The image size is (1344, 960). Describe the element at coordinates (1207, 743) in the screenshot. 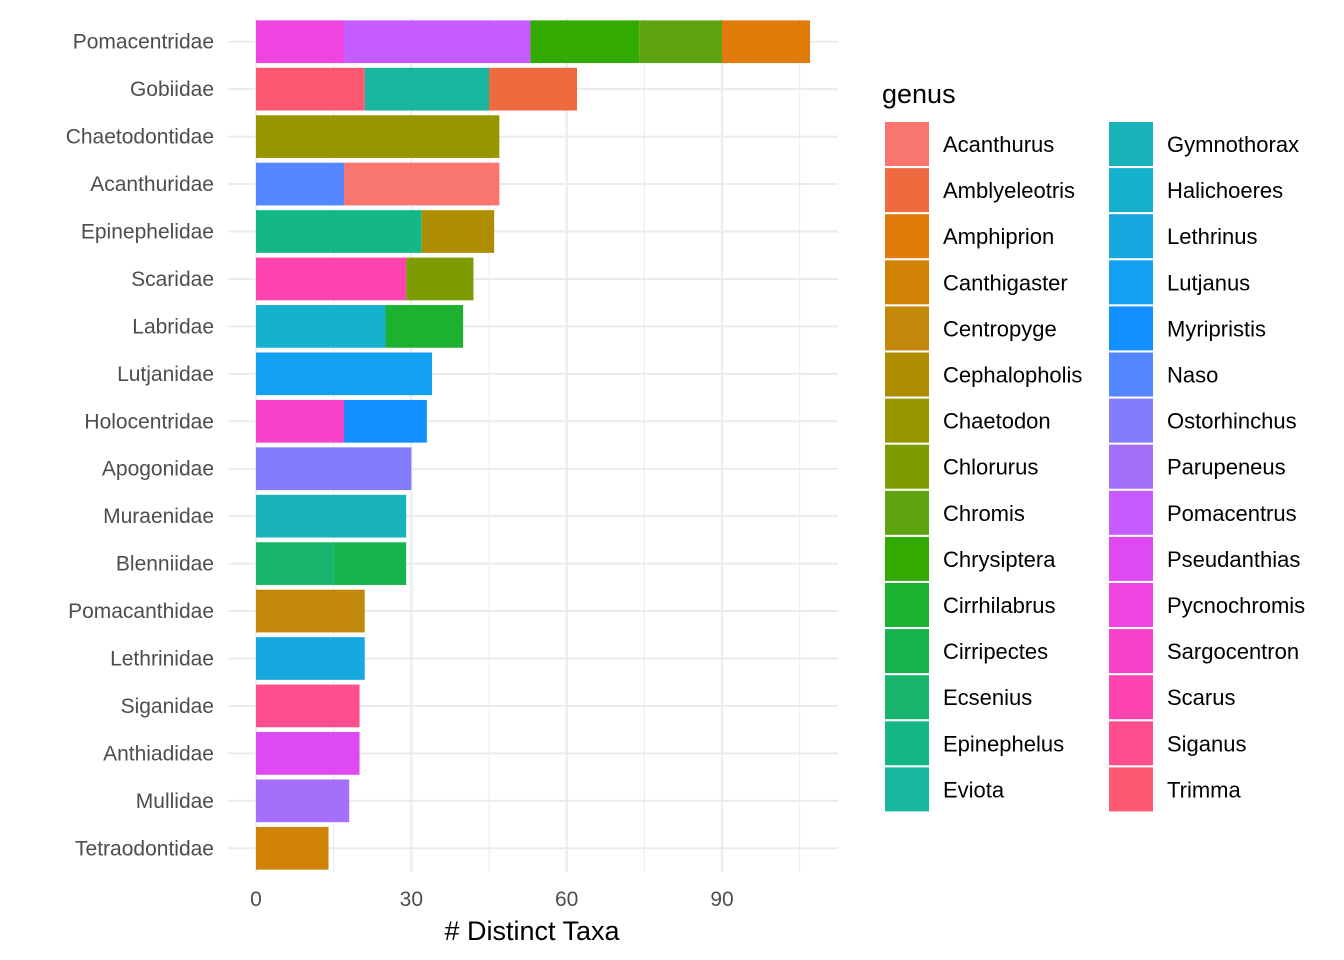

I see `legend-label: Siganus` at that location.